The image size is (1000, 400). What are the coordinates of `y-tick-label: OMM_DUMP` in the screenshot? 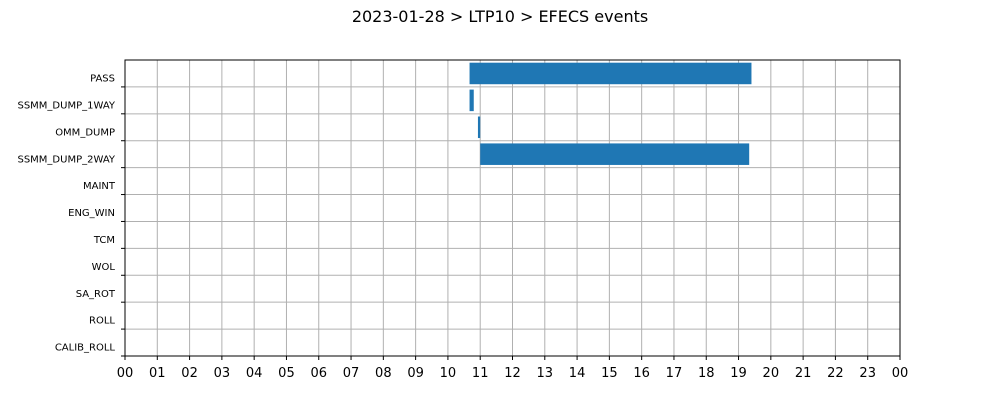 It's located at (85, 132).